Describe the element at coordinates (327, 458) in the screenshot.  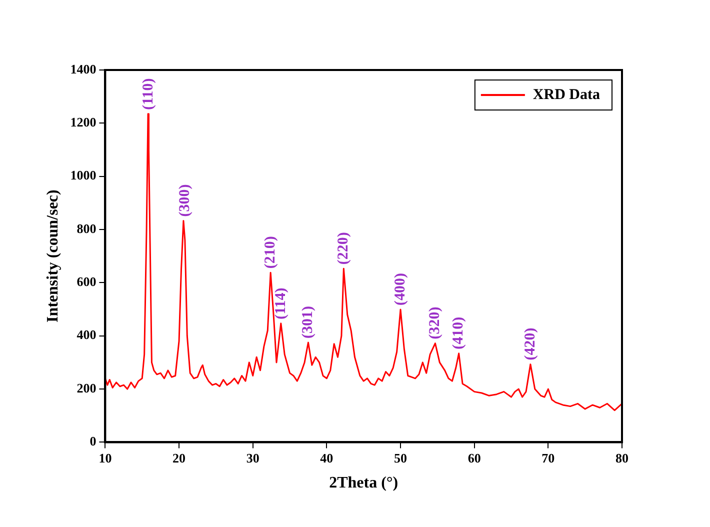
I see `x-tick-label: 40` at that location.